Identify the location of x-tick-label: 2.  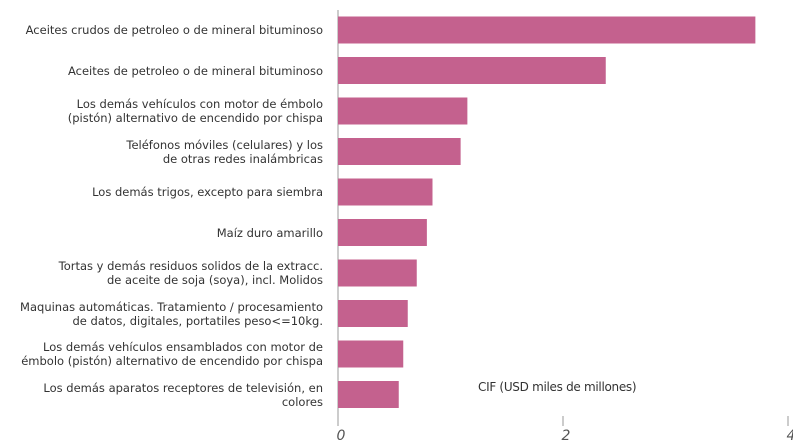
(566, 436).